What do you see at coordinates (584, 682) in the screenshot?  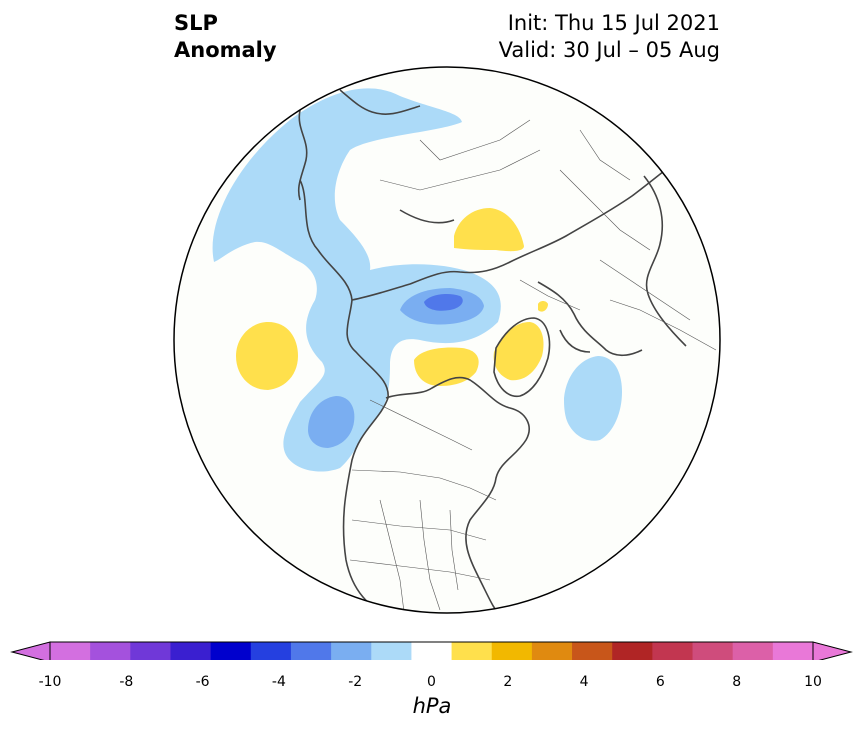 I see `colorbar-tick-label: 4` at bounding box center [584, 682].